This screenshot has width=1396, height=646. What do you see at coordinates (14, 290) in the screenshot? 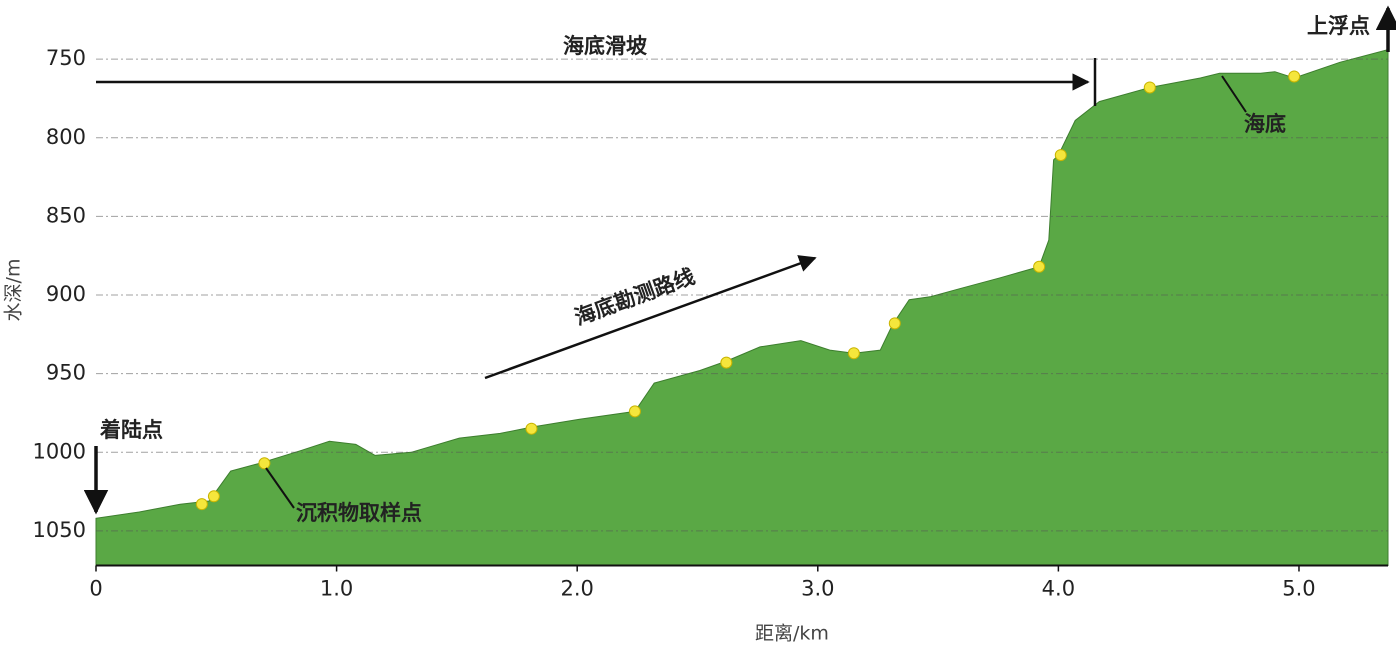
I see `y-axis-label: 水深/m` at bounding box center [14, 290].